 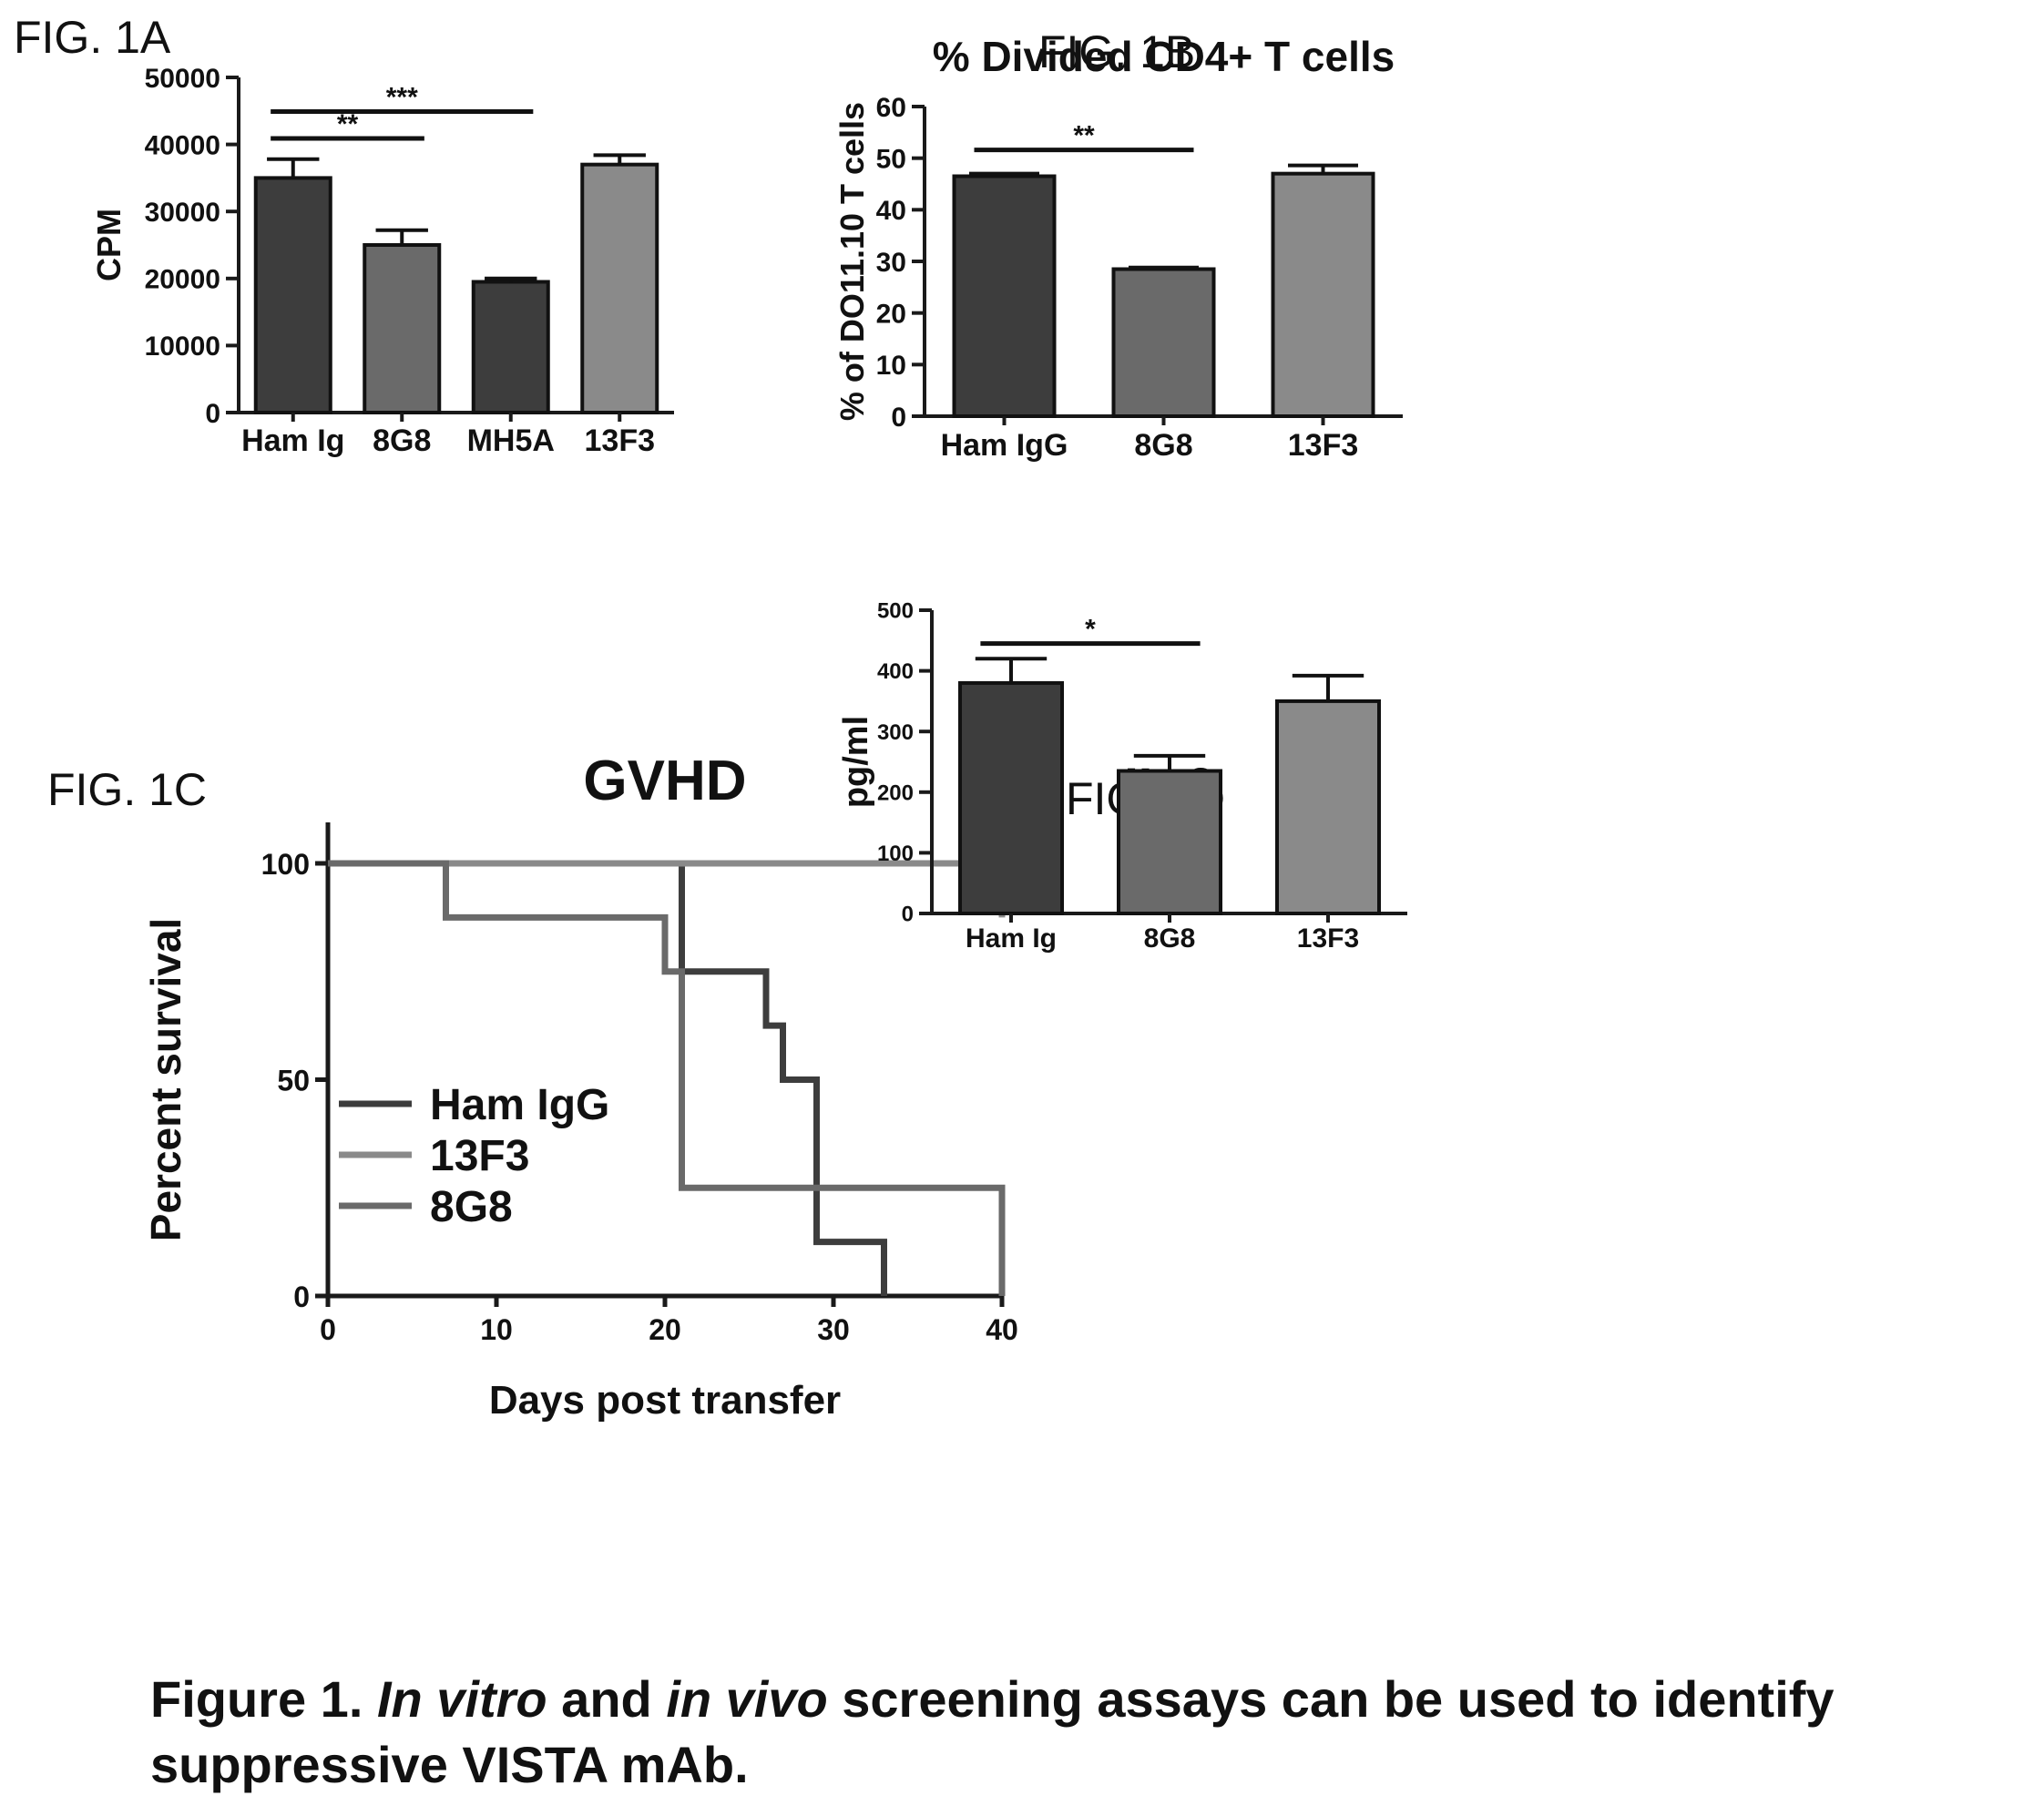 What do you see at coordinates (183, 347) in the screenshot?
I see `fig1a-ytick-label: 10000` at bounding box center [183, 347].